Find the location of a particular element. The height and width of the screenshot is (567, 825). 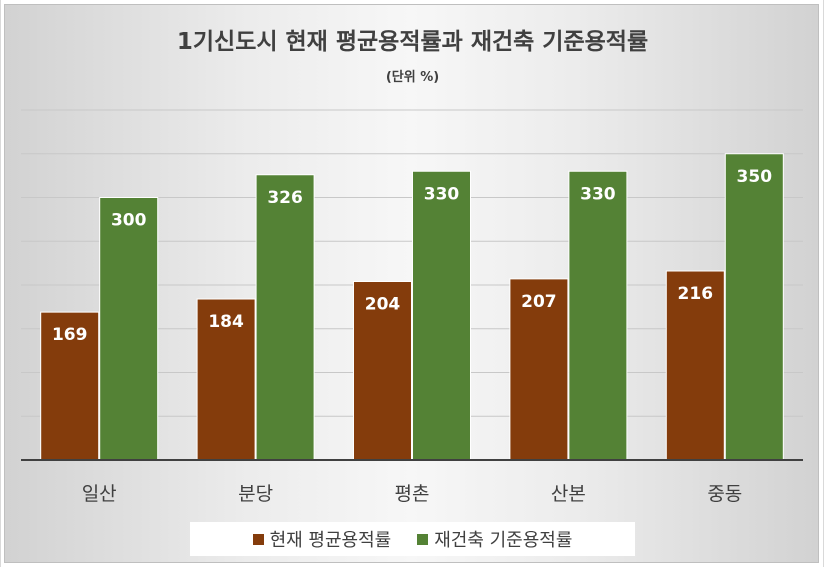

legend-swatch-current is located at coordinates (258, 539).